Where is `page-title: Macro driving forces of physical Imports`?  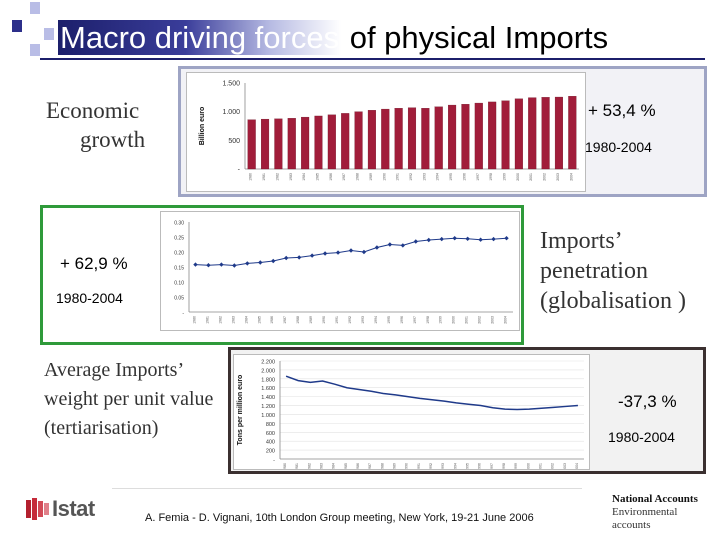
page-title: Macro driving forces of physical Imports is located at coordinates (383, 38).